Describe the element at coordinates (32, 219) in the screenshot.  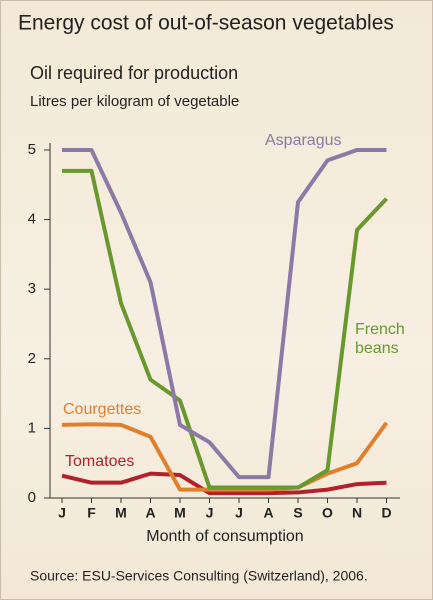
I see `y-tick-label: 4` at that location.